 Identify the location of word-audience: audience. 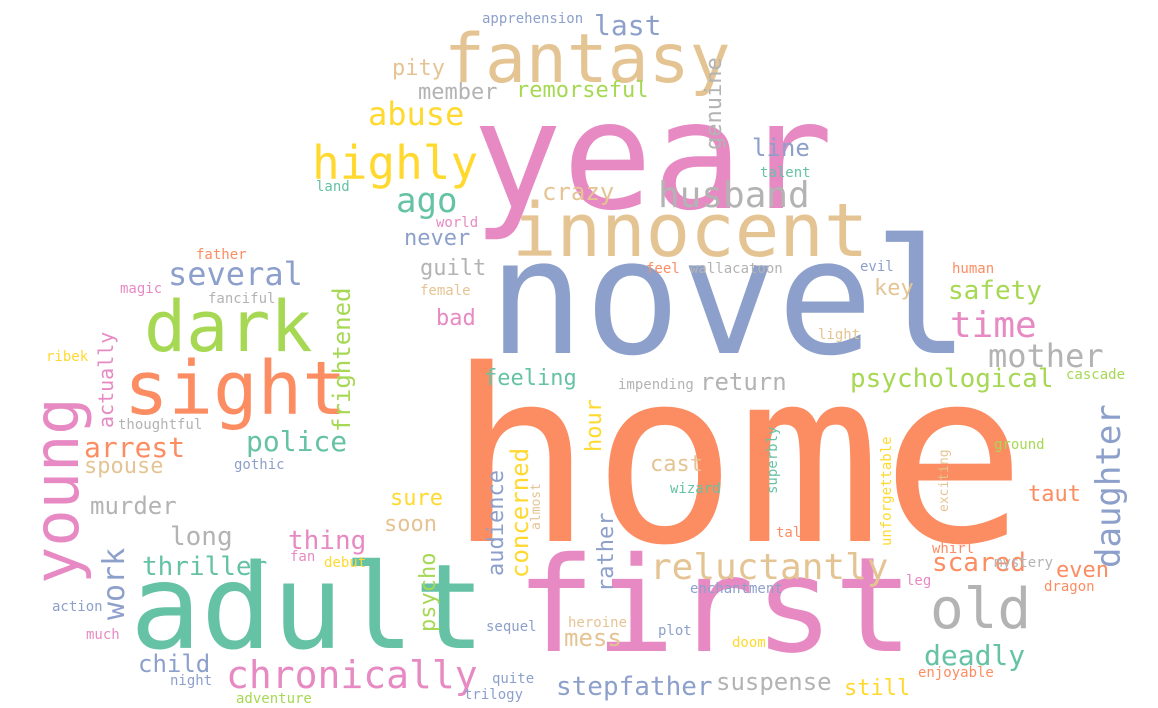
(496, 523).